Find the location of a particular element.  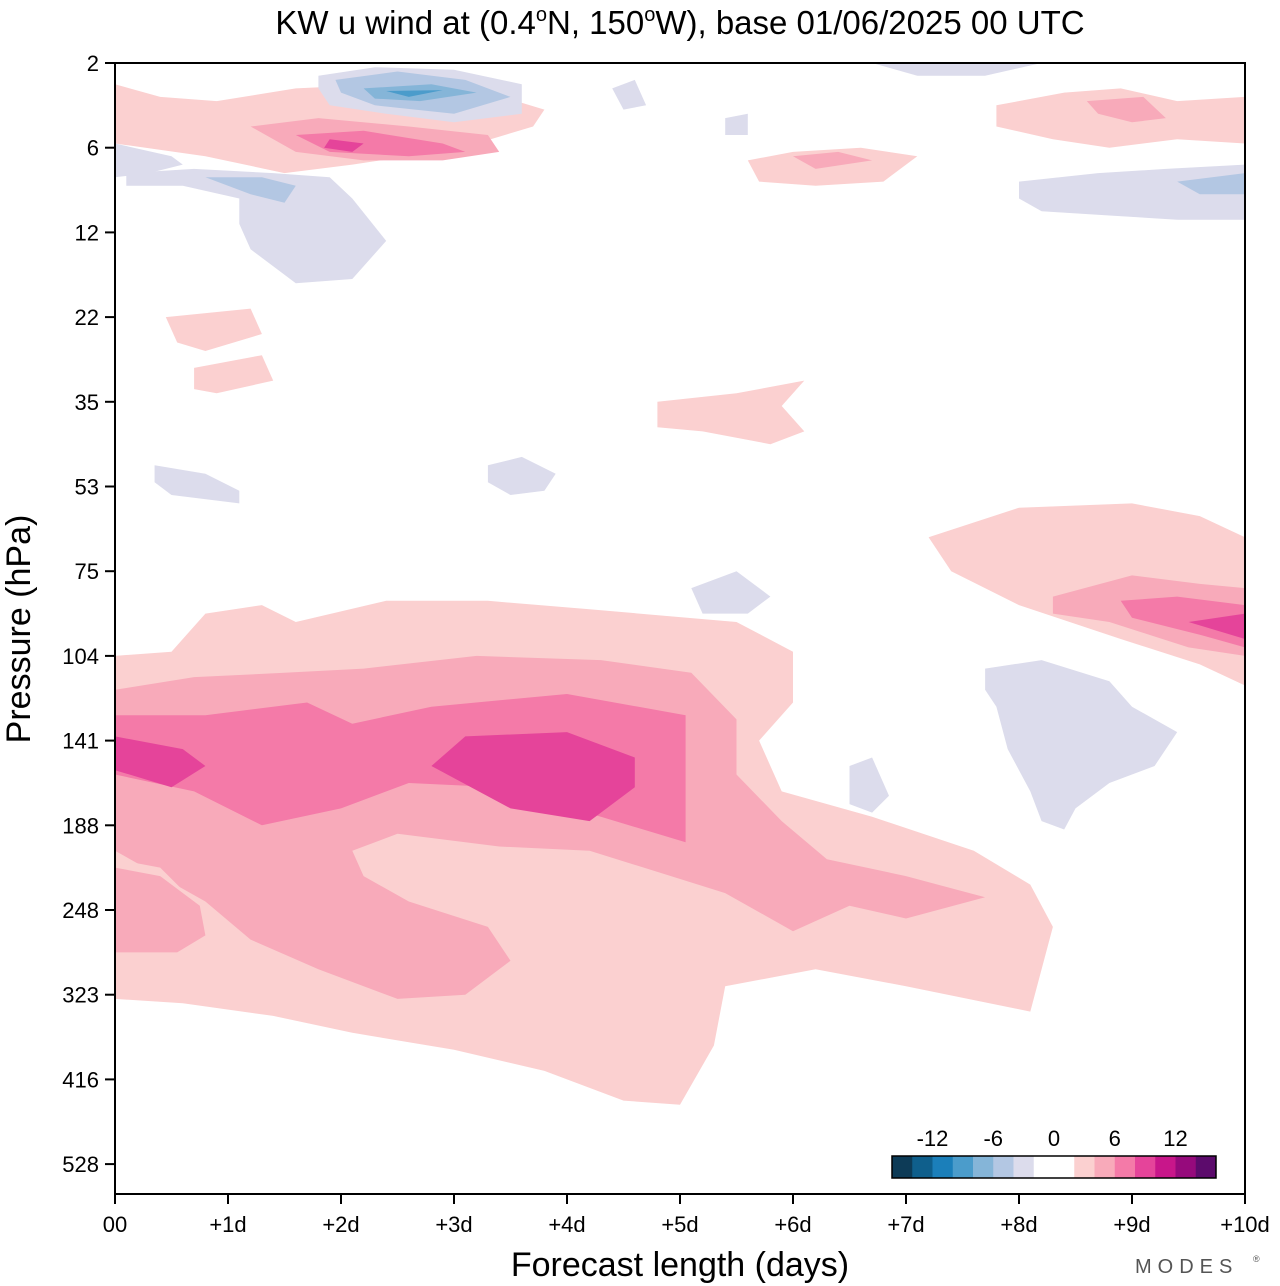

x-tick-label: +9d is located at coordinates (1131, 1224).